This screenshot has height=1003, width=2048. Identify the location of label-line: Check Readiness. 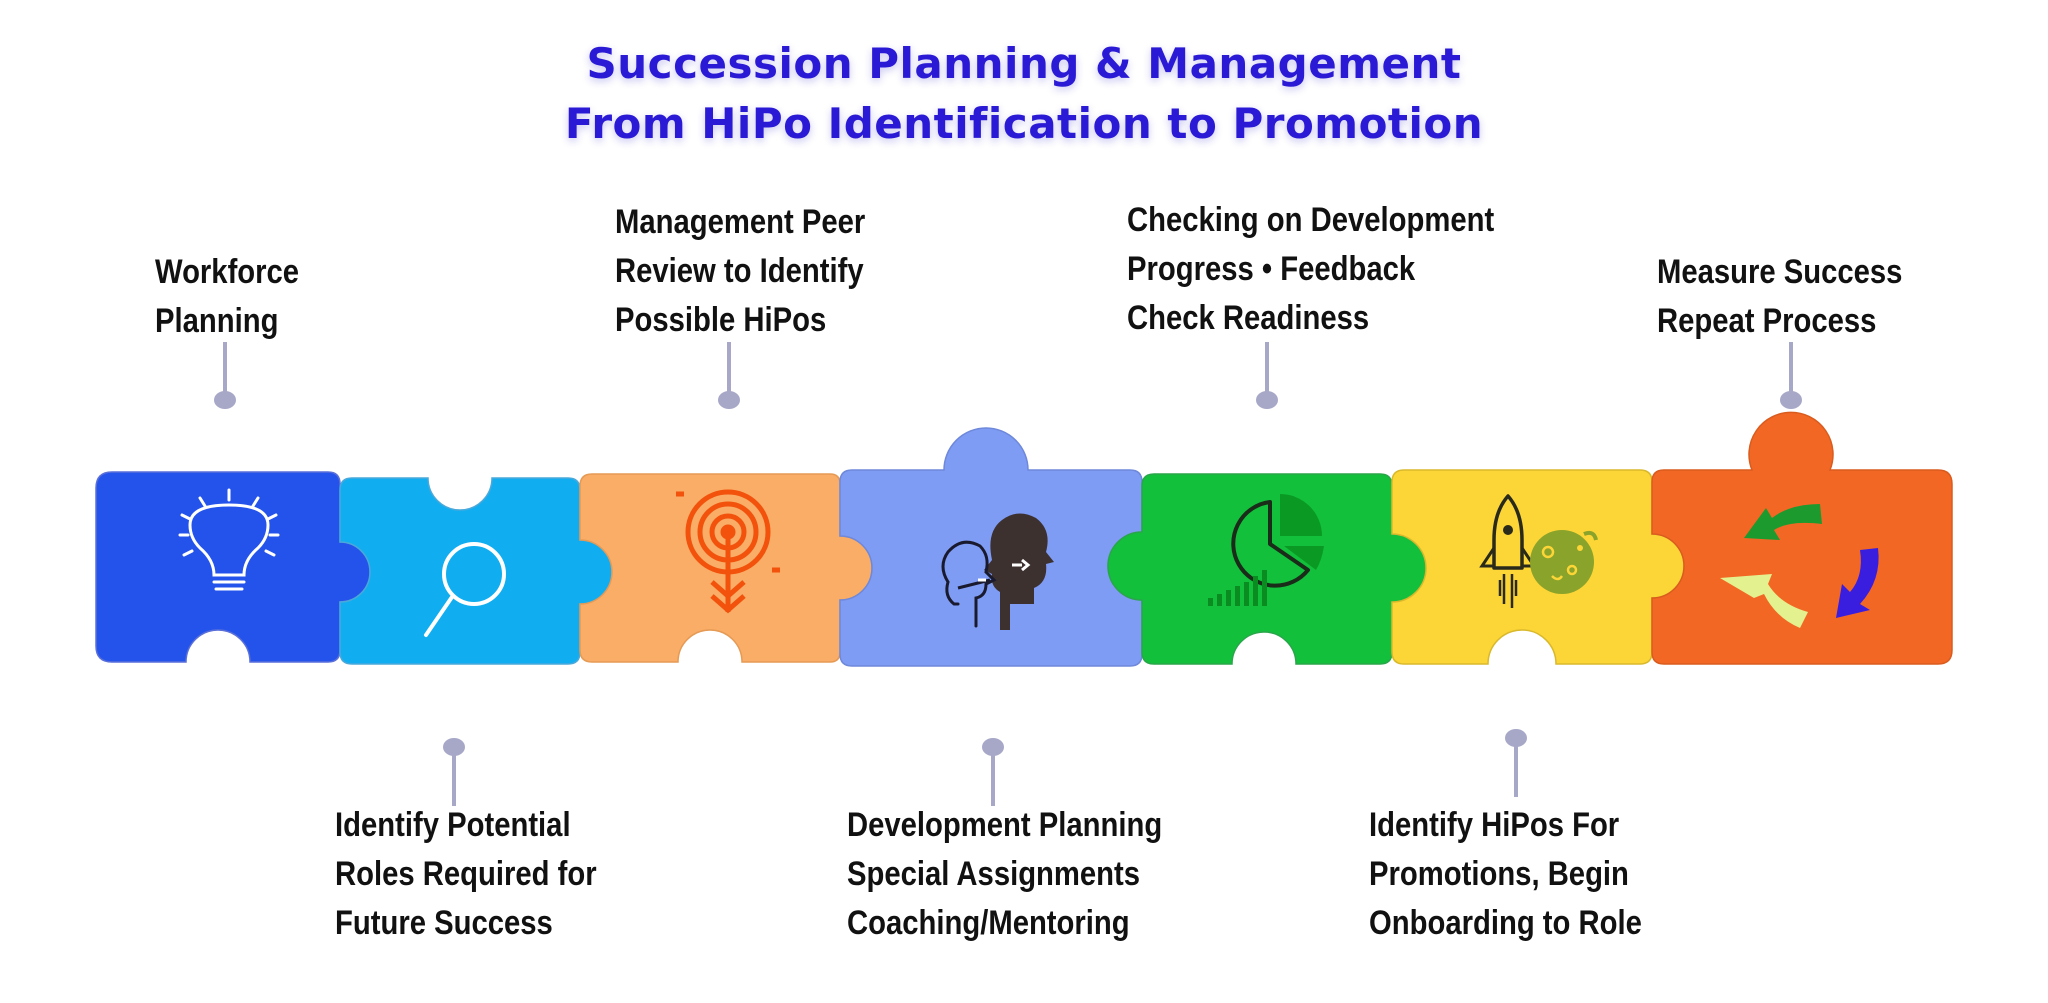
(1248, 318).